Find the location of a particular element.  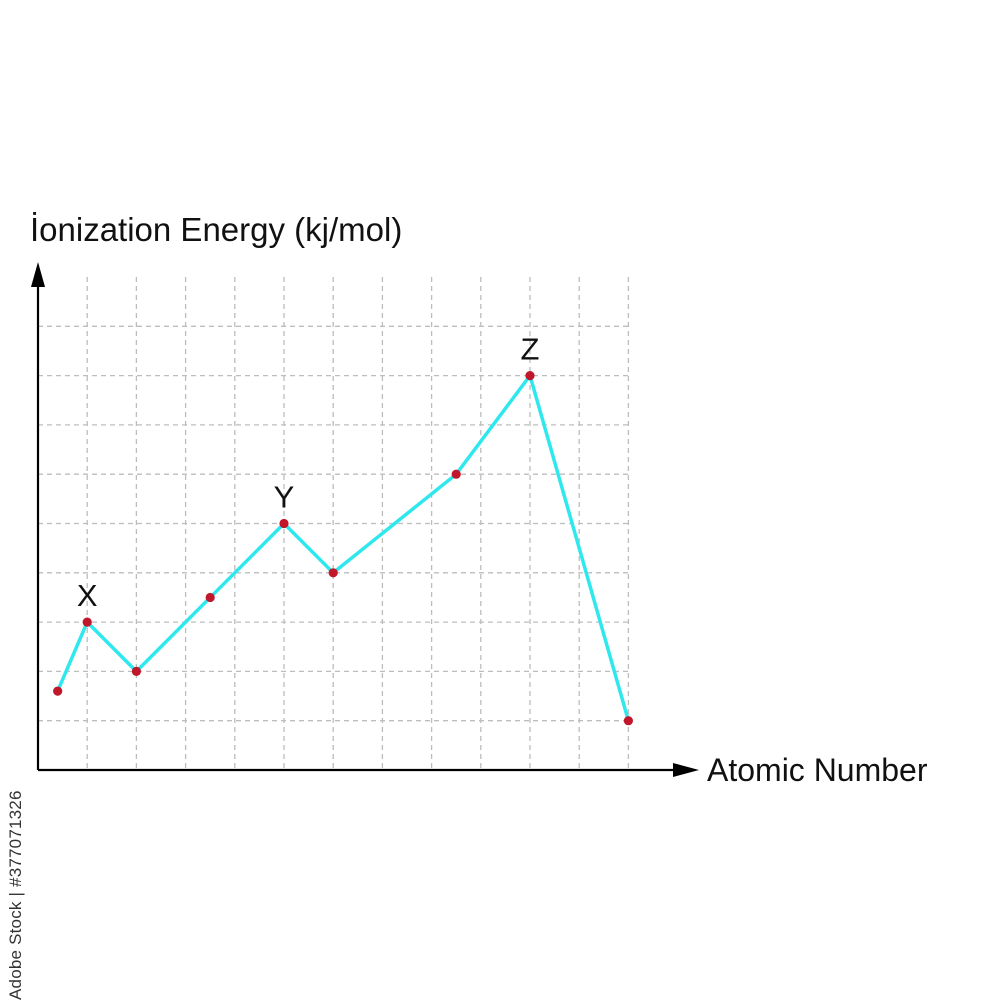

point-labels: X Y Z is located at coordinates (308, 472).